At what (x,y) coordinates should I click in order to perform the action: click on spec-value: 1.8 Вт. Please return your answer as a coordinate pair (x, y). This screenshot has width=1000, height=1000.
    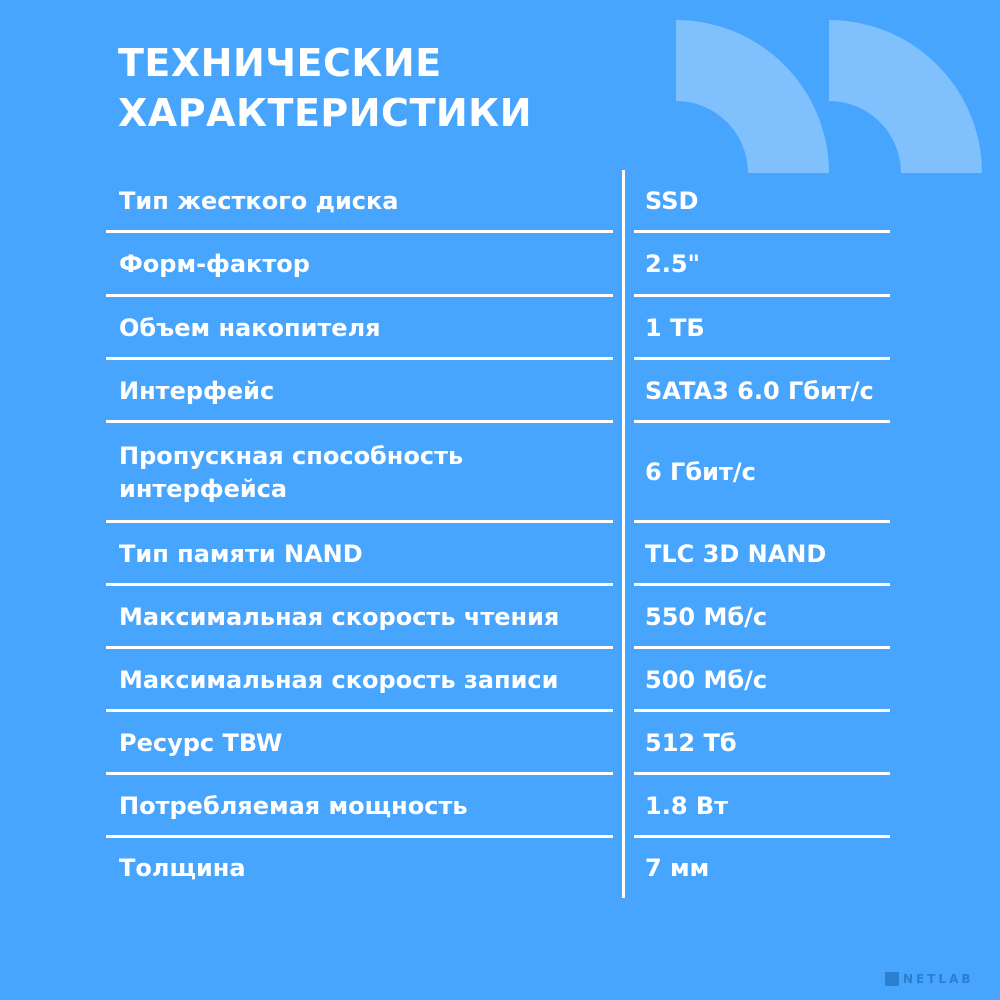
    Looking at the image, I should click on (687, 805).